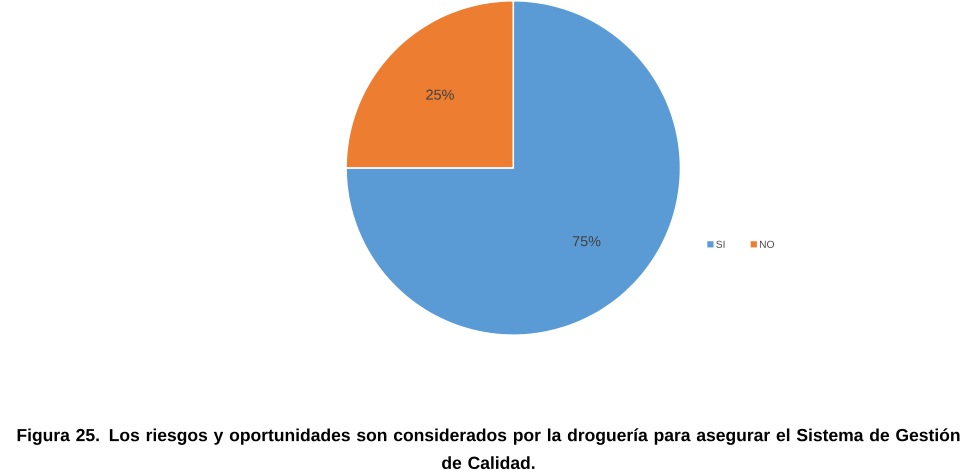 The width and height of the screenshot is (977, 472). I want to click on data-label: 25%, so click(440, 94).